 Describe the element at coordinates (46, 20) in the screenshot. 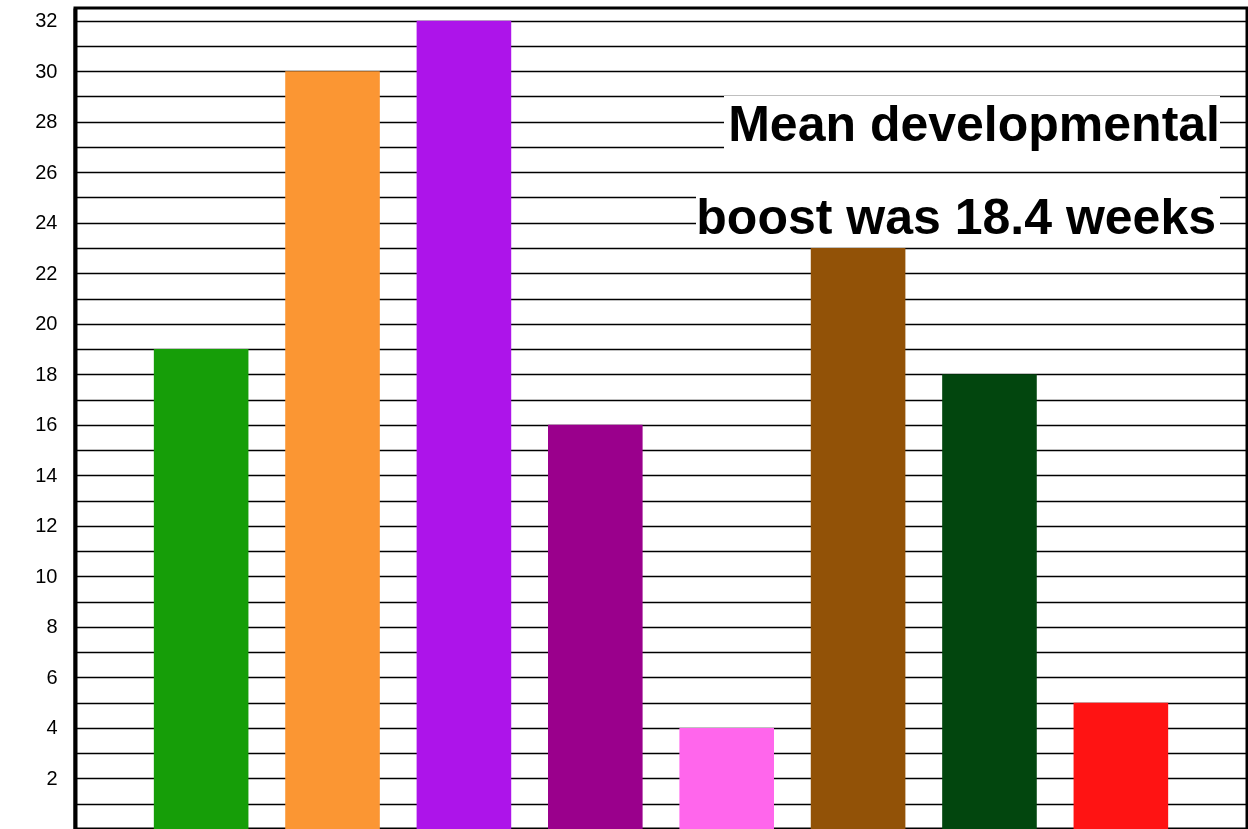

I see `y-tick-label: 32` at that location.